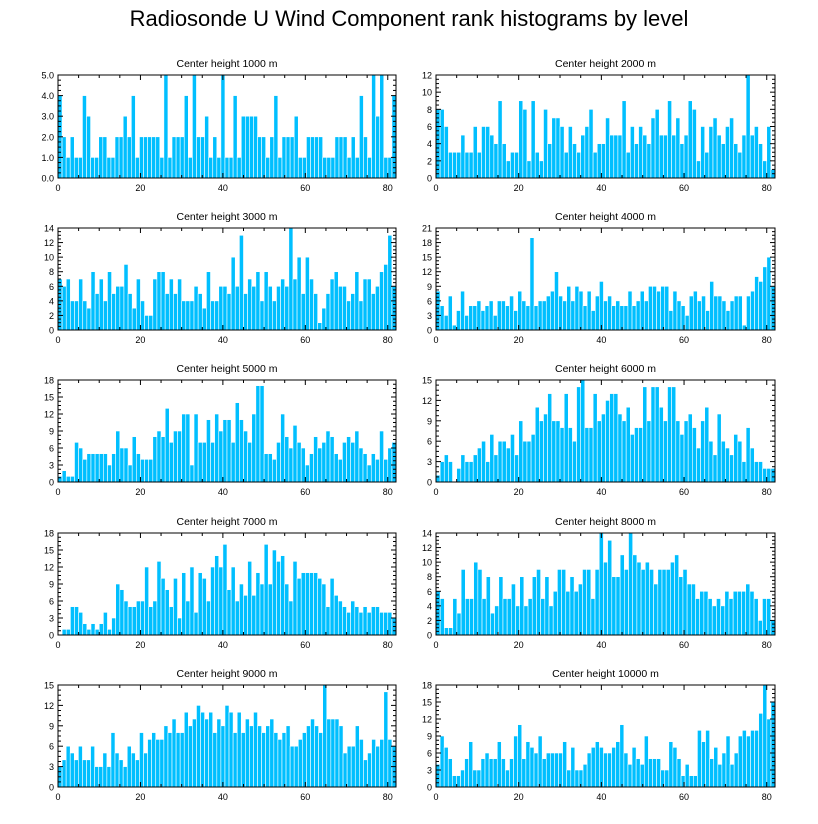  Describe the element at coordinates (599, 430) in the screenshot. I see `panel-6: Center height 6000 m 0 3 6 9 12 15 0 20 40 60 80` at that location.